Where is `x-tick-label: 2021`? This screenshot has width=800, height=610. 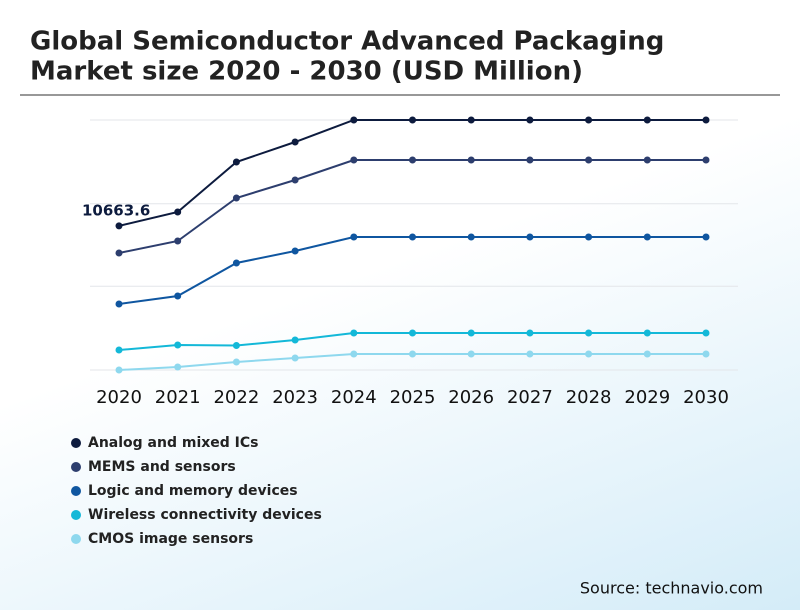 x-tick-label: 2021 is located at coordinates (178, 397).